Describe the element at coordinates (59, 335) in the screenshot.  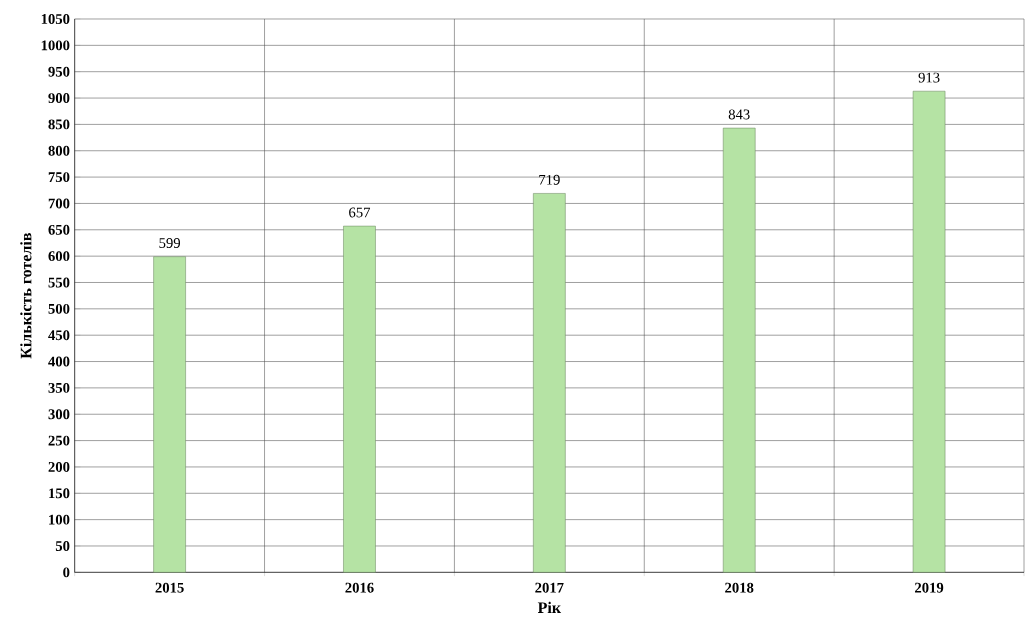
I see `y-tick-label: 450` at that location.